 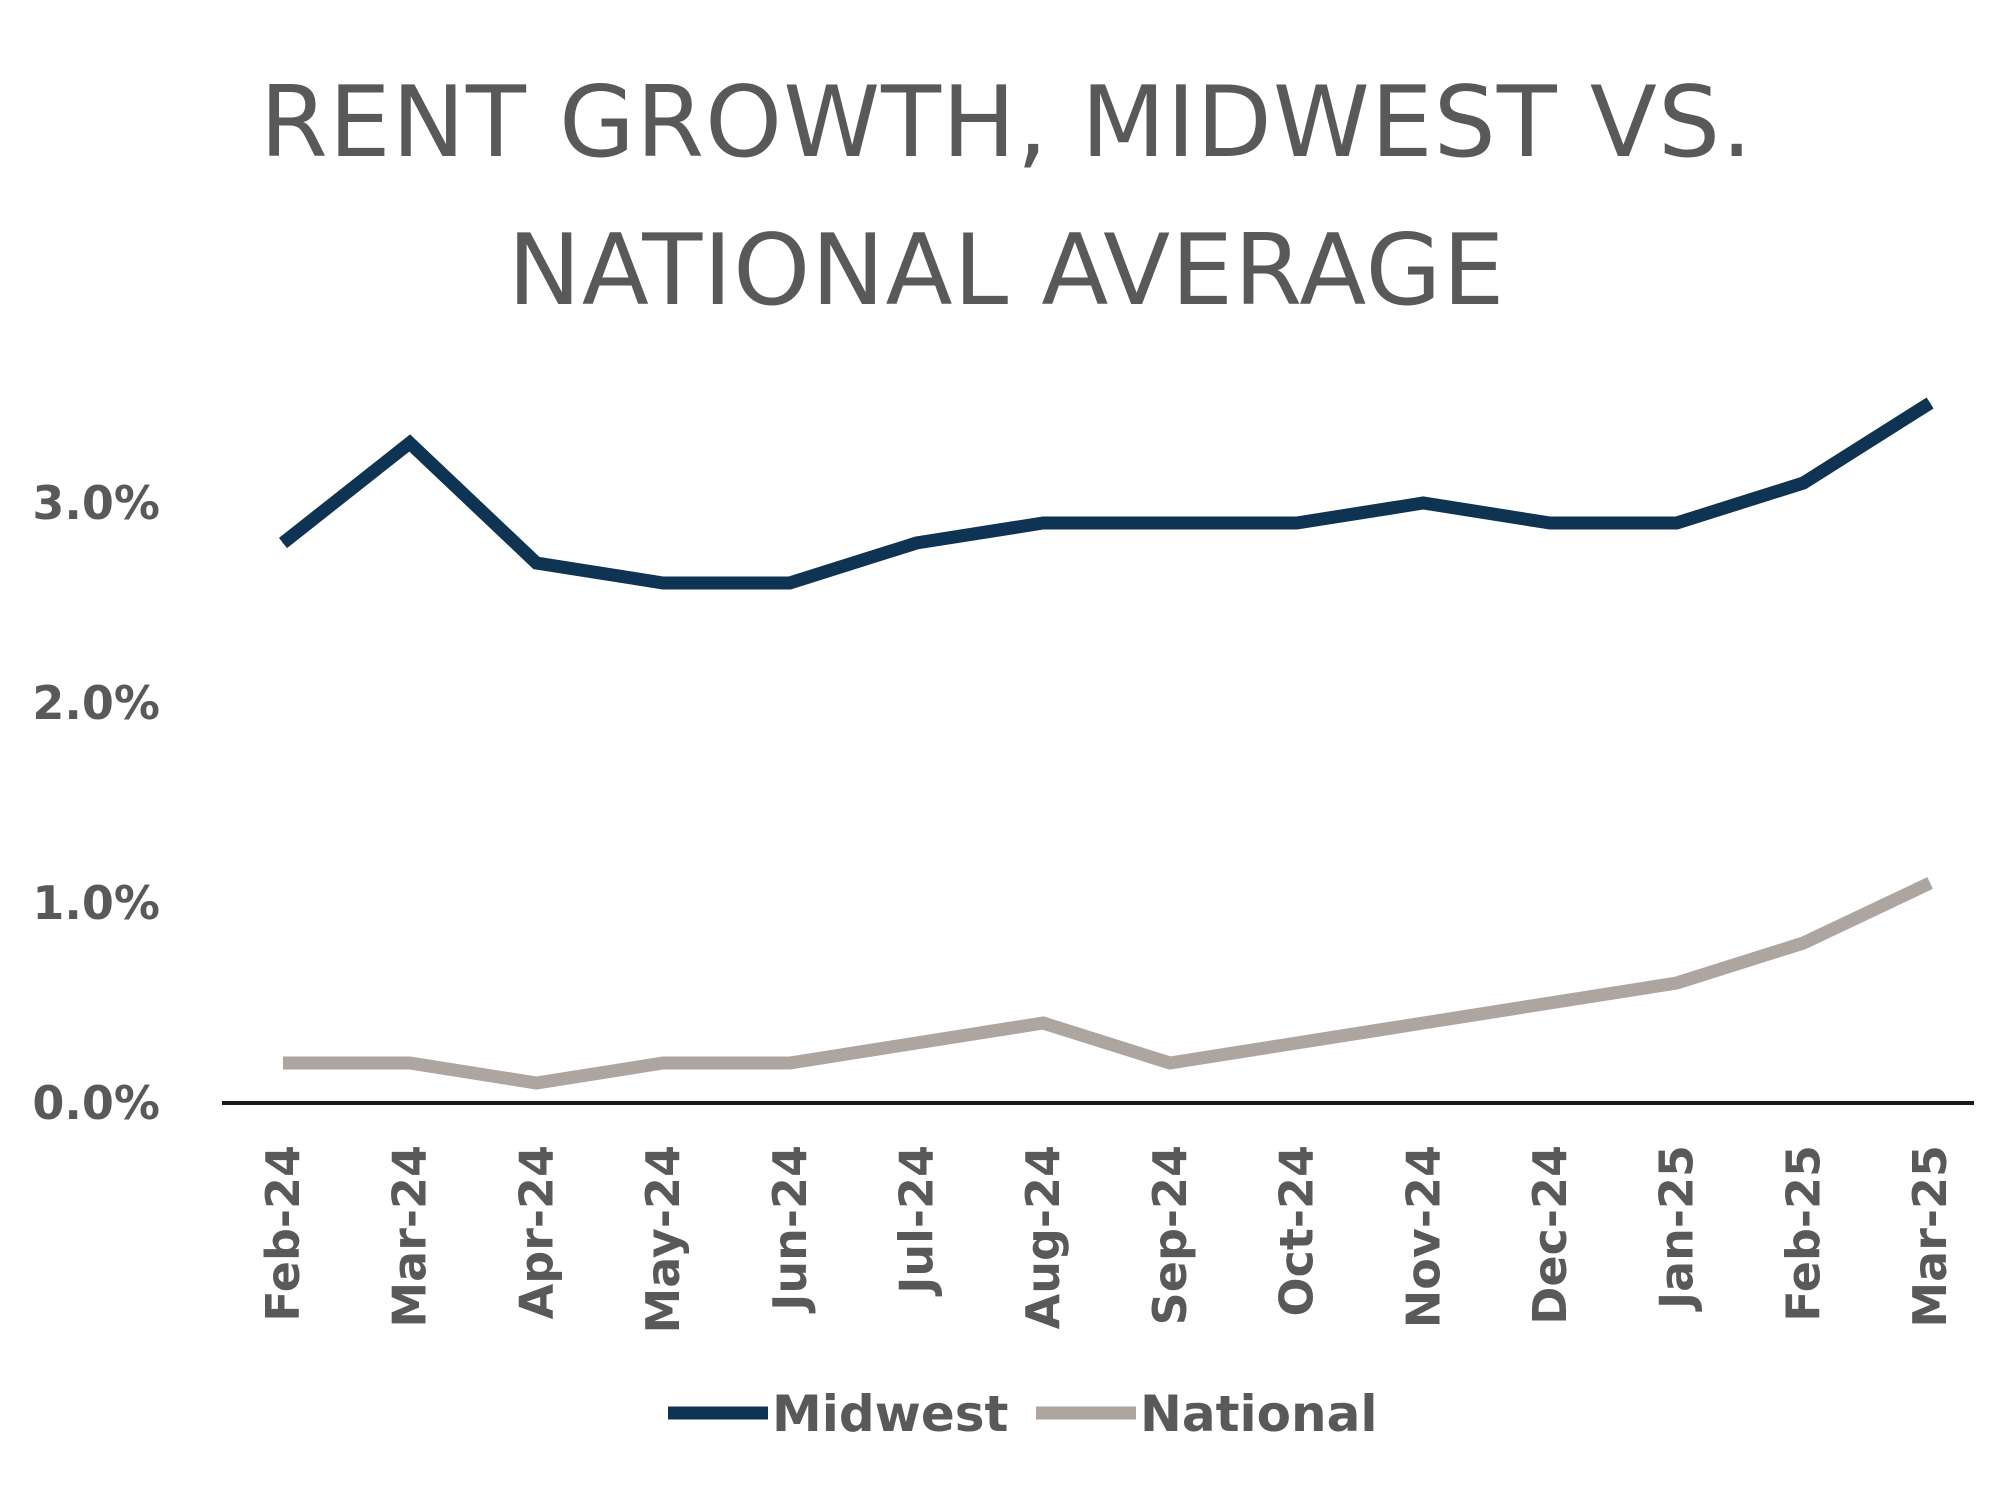 I want to click on x-tick-label: Sep-24, so click(x=1170, y=1235).